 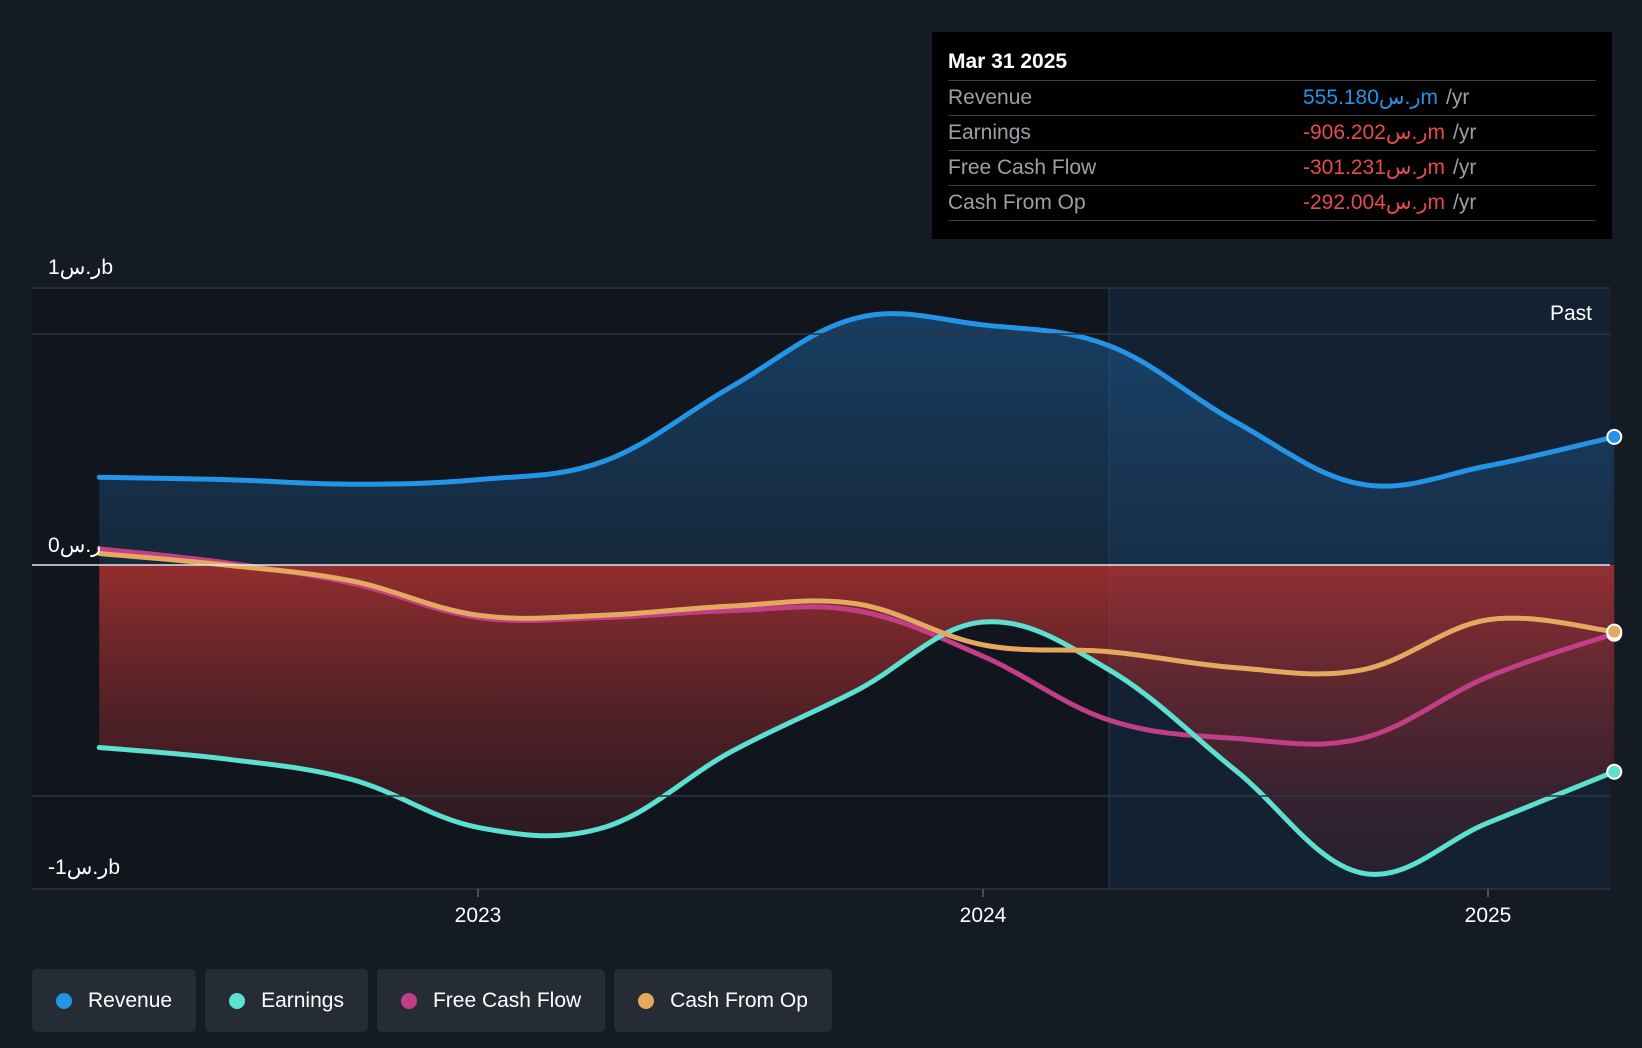 I want to click on tooltip-date: Mar 31 2025, so click(x=1008, y=61).